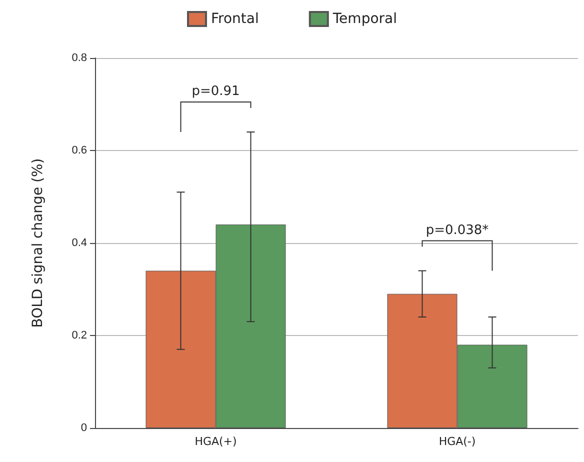  Describe the element at coordinates (79, 243) in the screenshot. I see `y-tick-label: 0.4` at that location.